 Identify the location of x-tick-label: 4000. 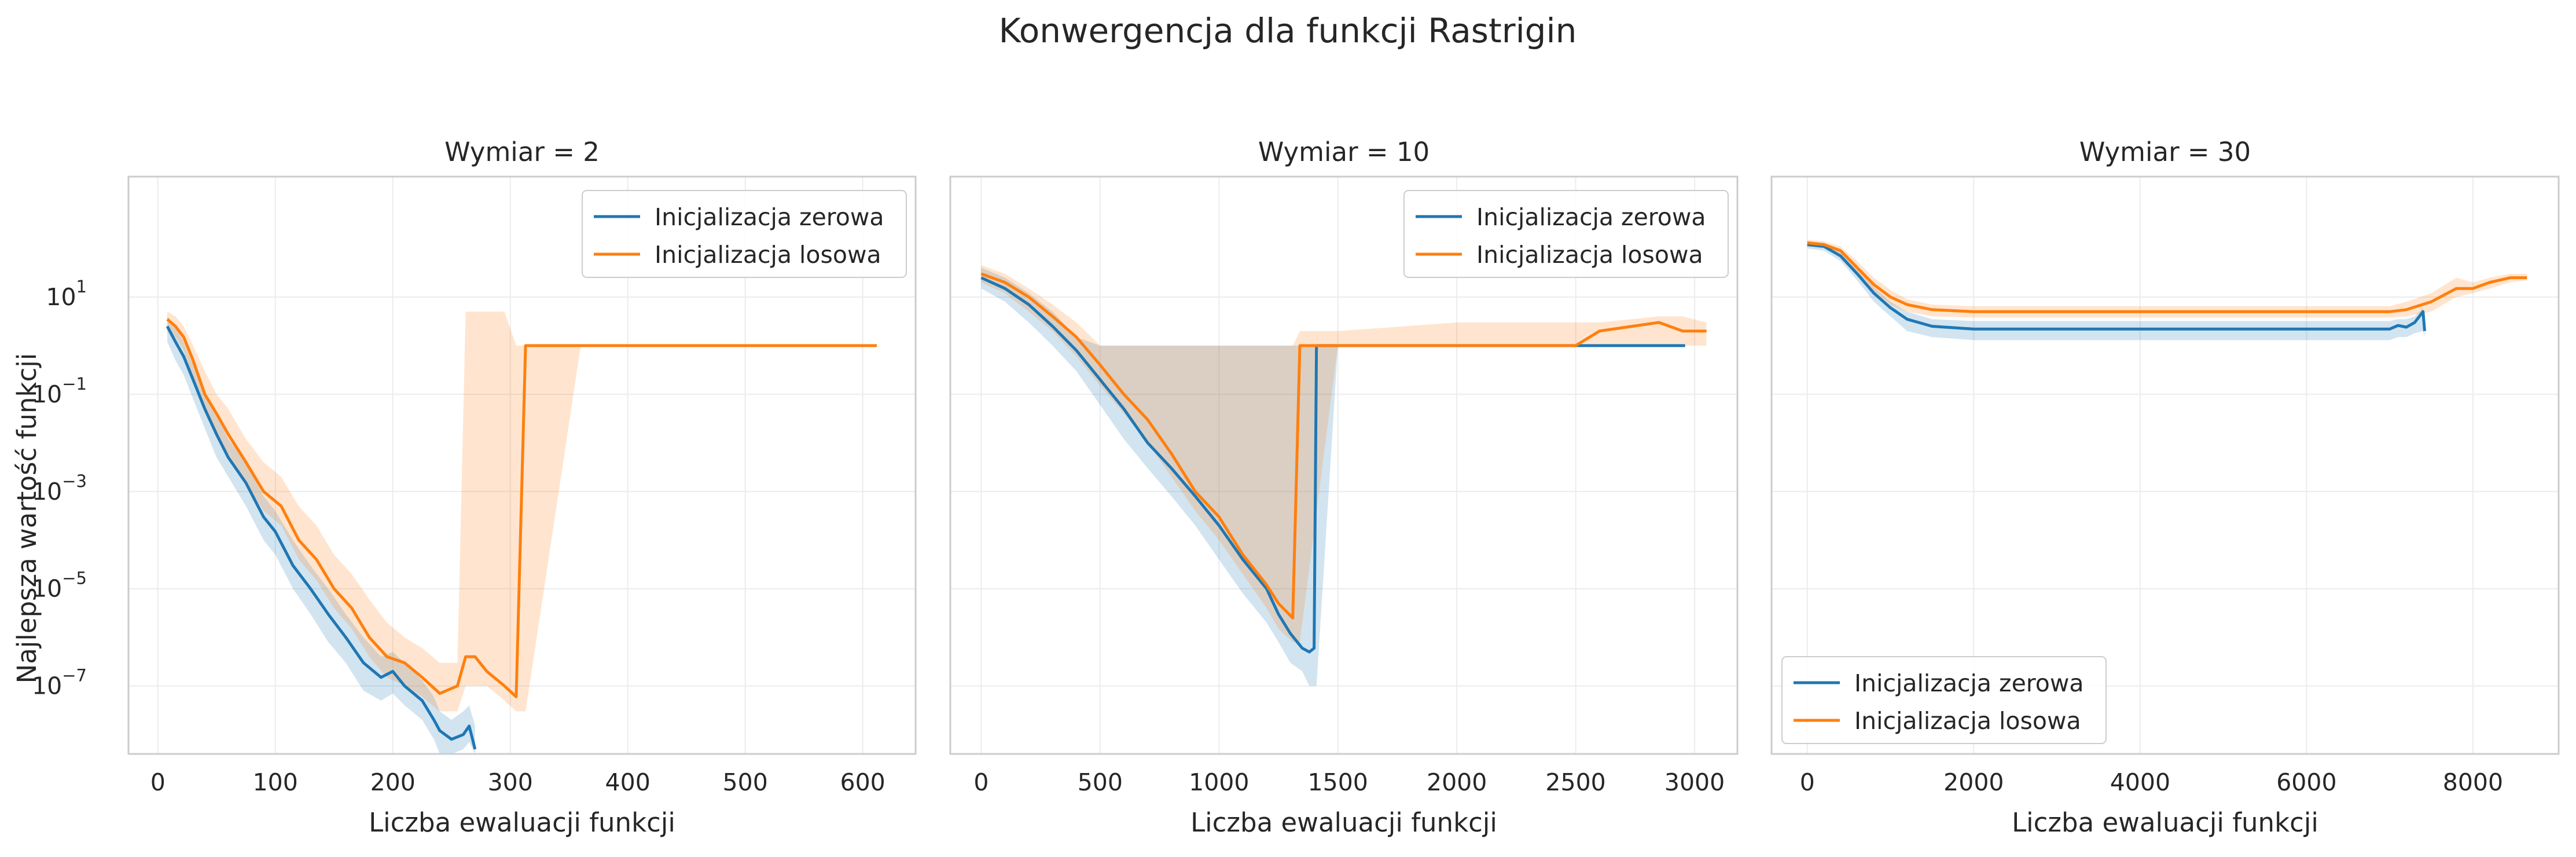
(2140, 782).